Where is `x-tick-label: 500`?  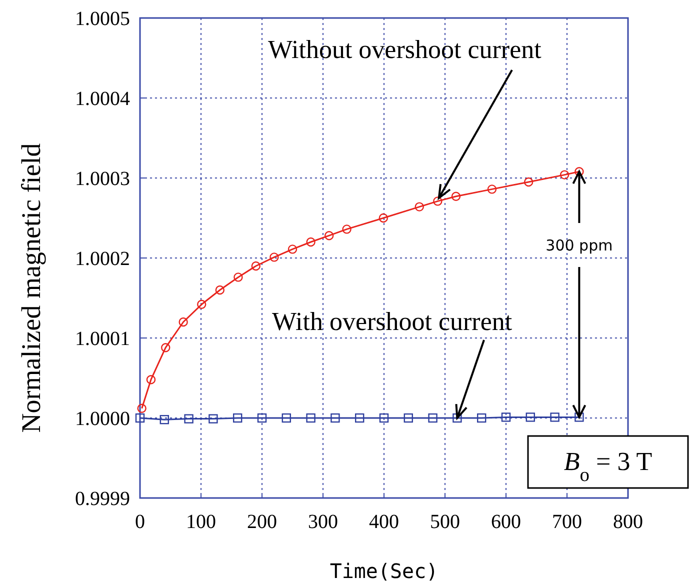
x-tick-label: 500 is located at coordinates (445, 522).